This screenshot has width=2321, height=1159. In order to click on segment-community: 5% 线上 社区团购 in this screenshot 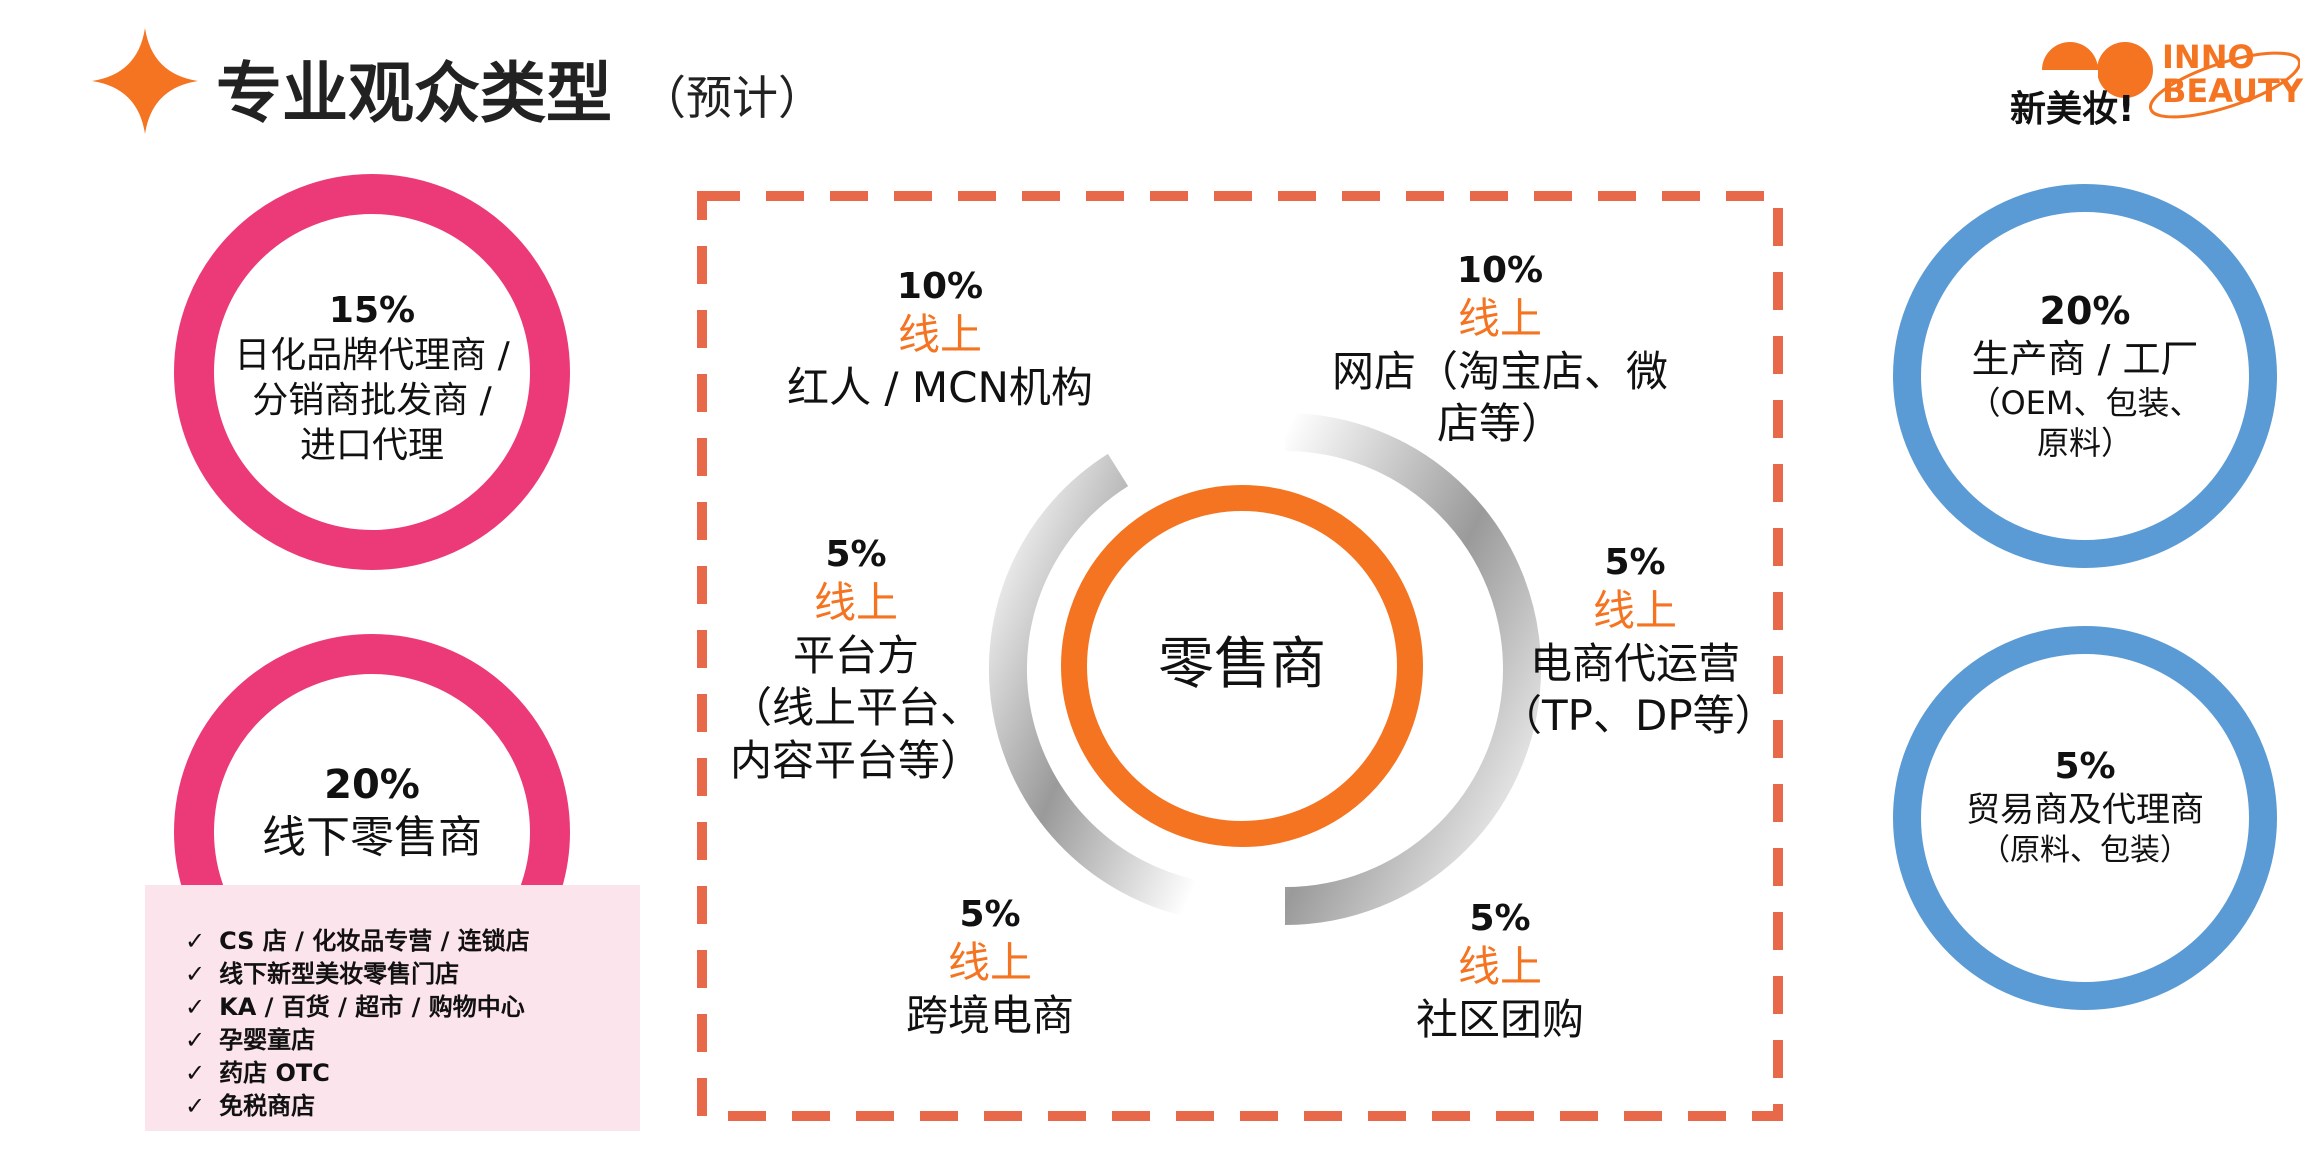, I will do `click(1500, 971)`.